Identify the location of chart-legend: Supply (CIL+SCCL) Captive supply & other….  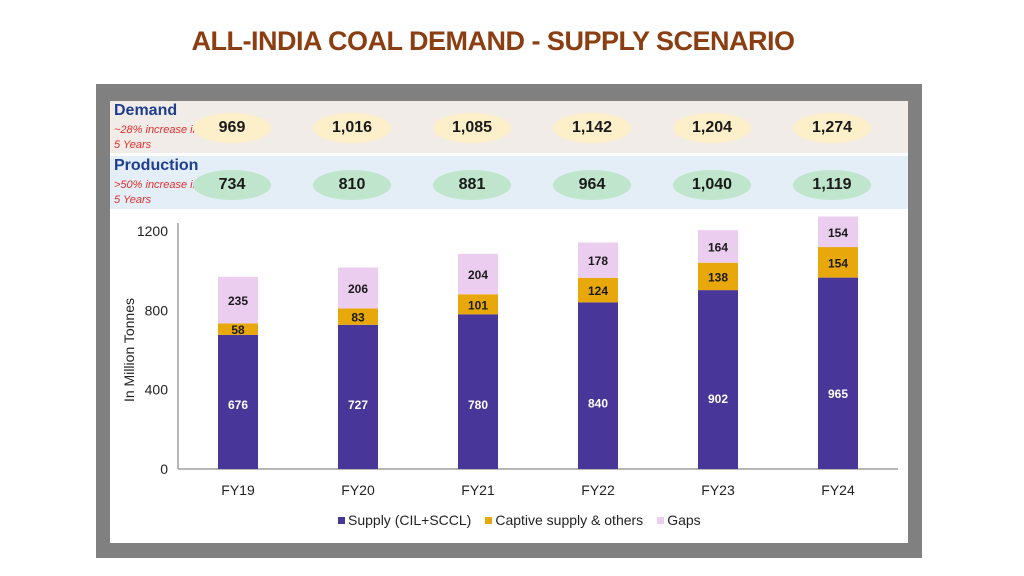
(519, 520).